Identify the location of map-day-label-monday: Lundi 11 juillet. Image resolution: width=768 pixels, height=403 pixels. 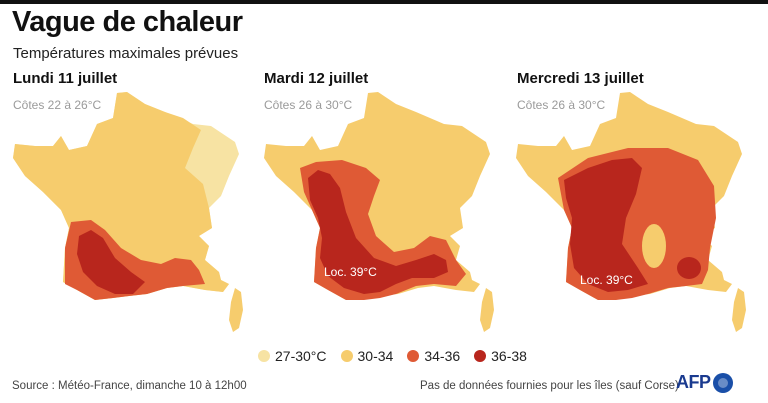
(65, 78).